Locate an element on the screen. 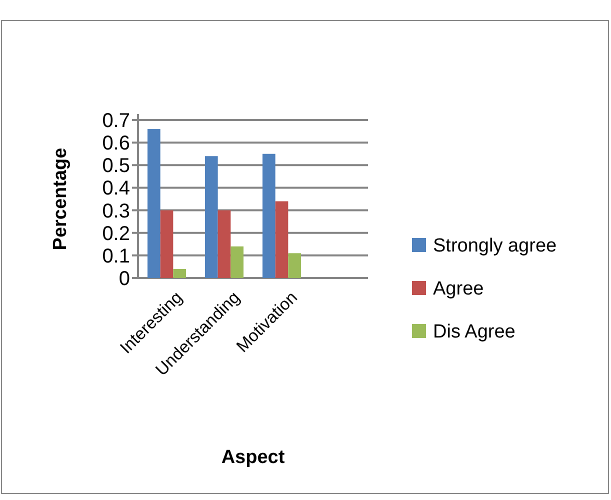  y-tick-label: 0.5 is located at coordinates (116, 166).